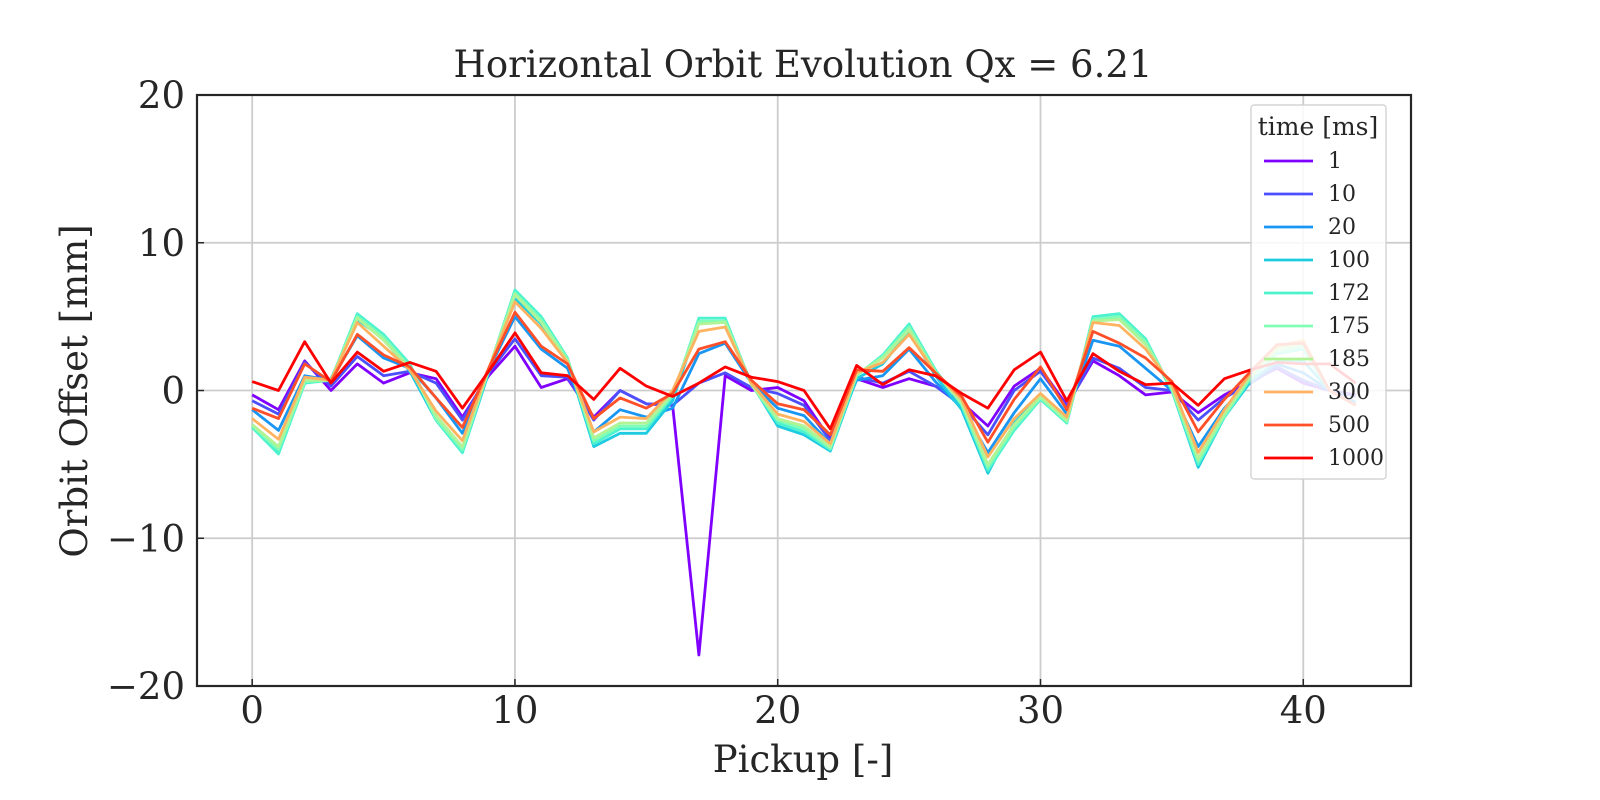 The height and width of the screenshot is (800, 1600). What do you see at coordinates (161, 95) in the screenshot?
I see `y-tick-label: 20` at bounding box center [161, 95].